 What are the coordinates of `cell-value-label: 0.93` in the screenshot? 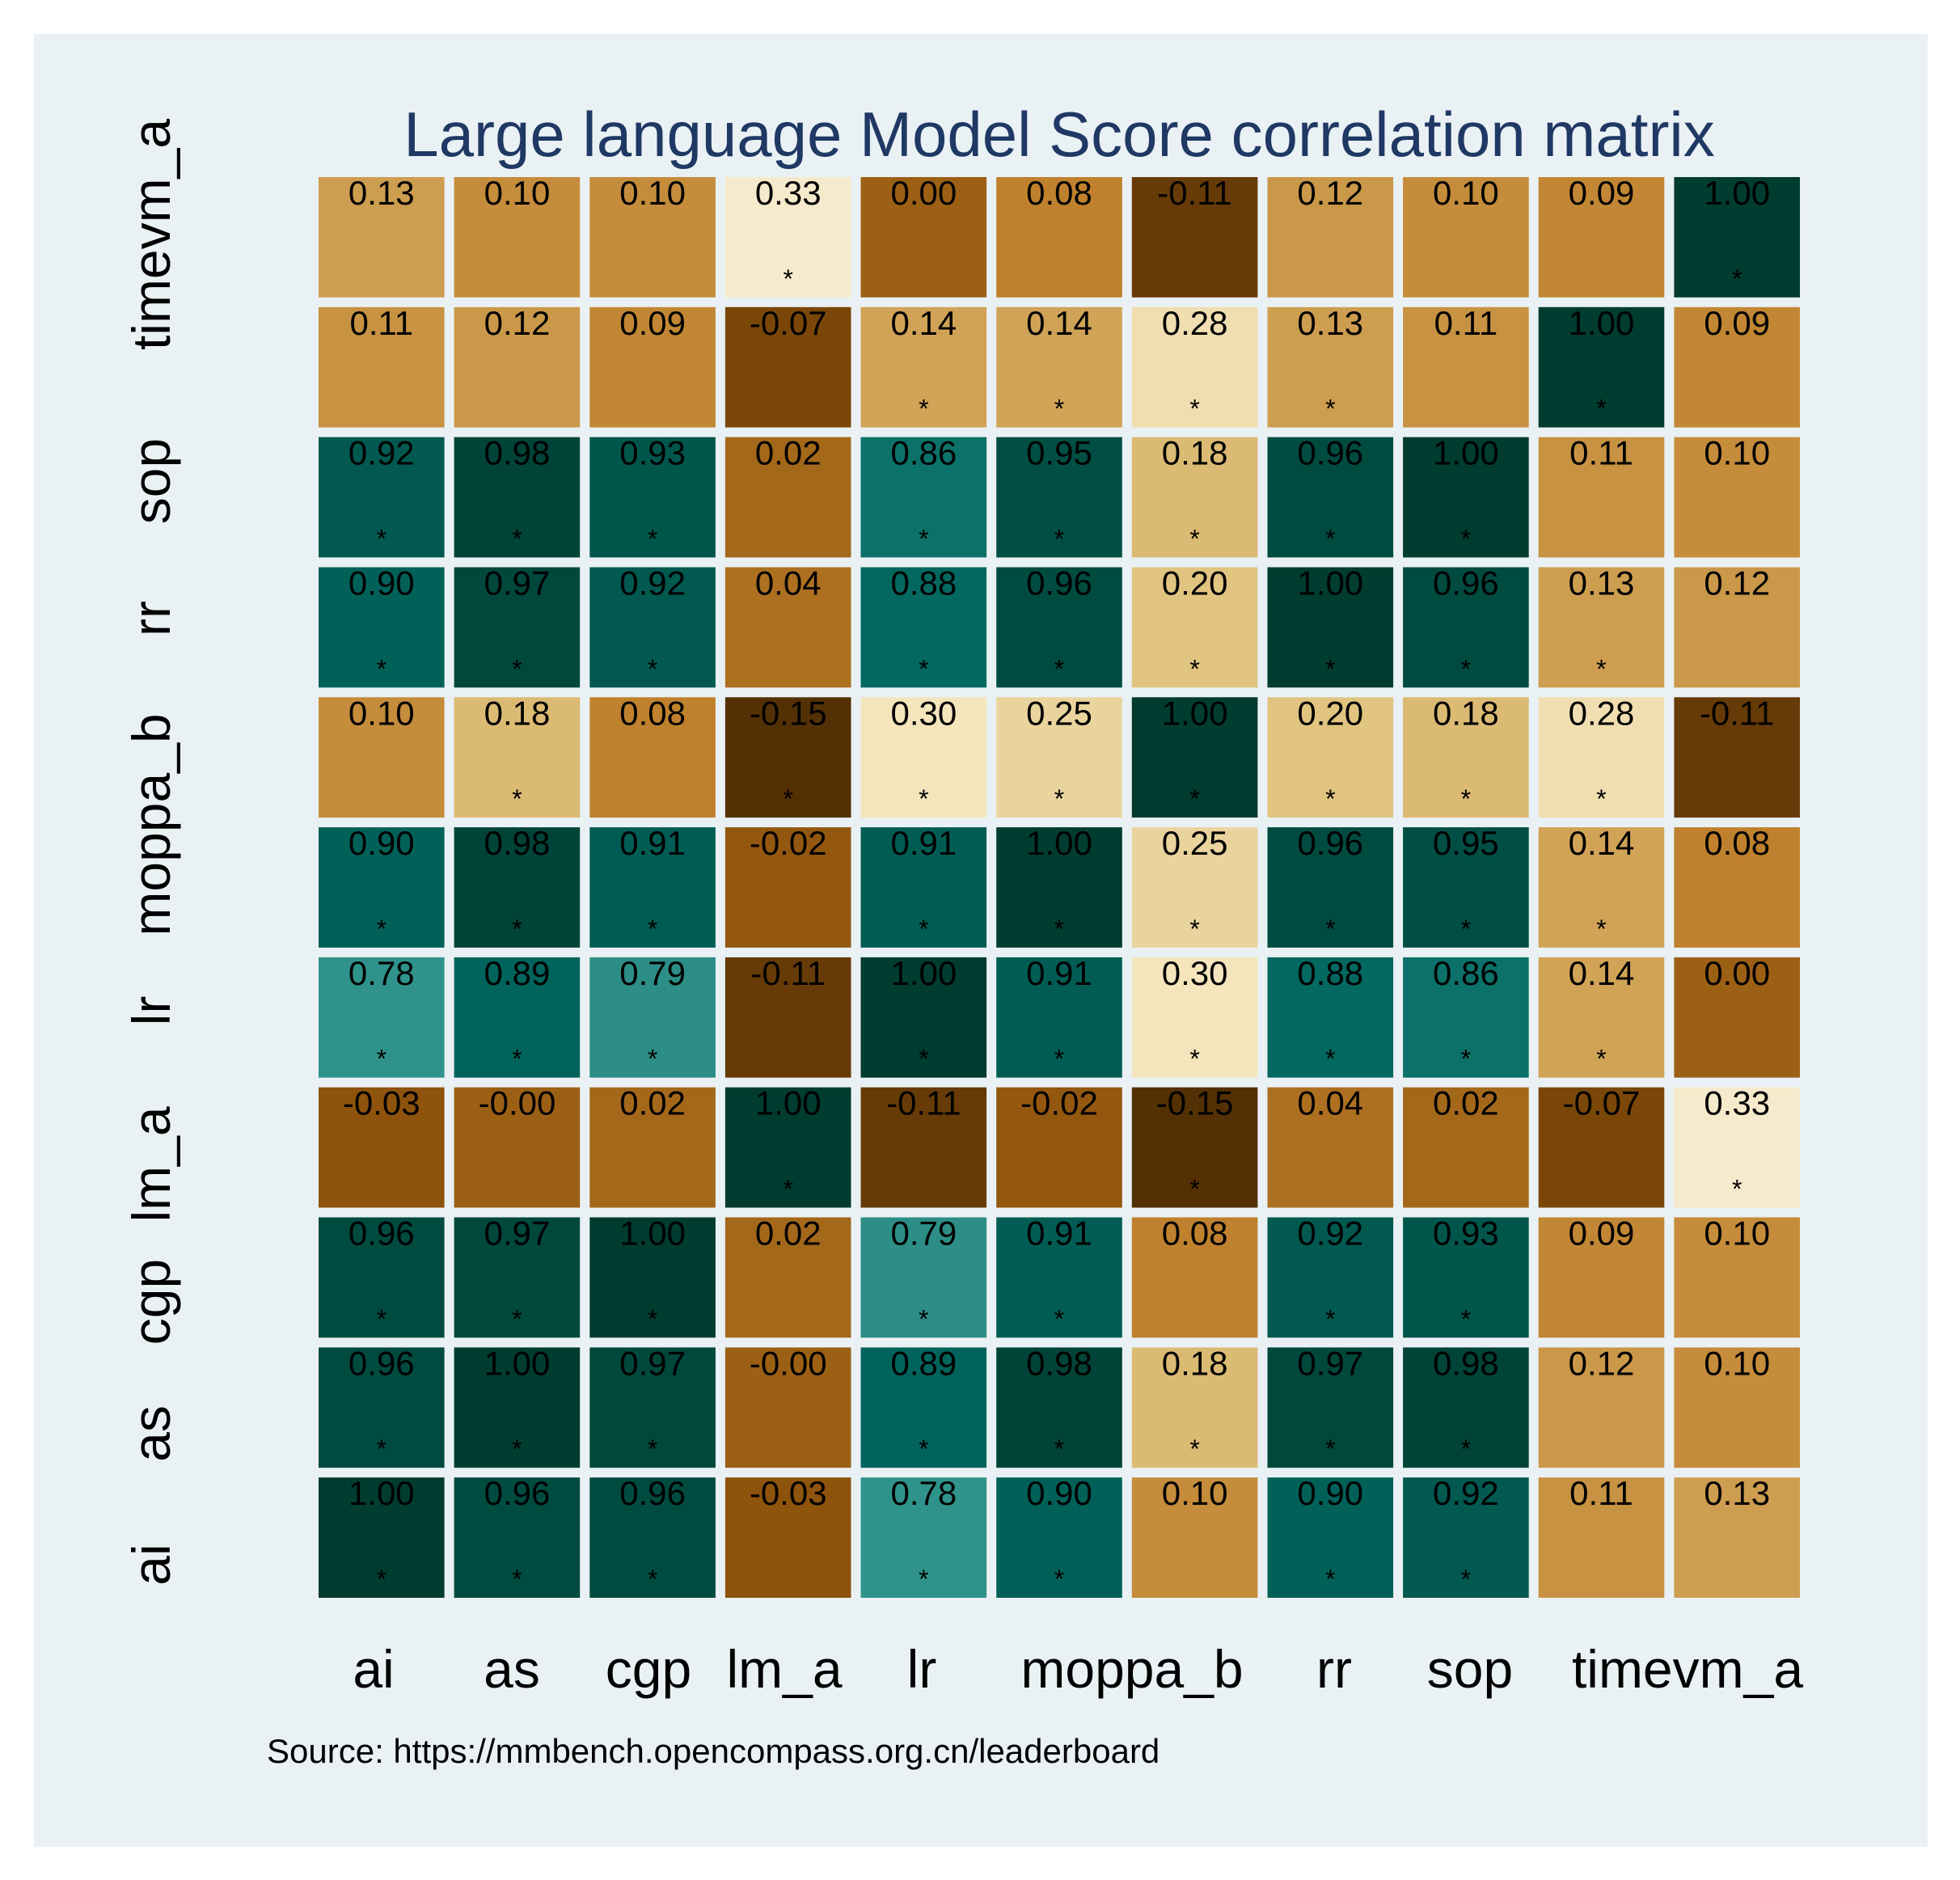 It's located at (652, 453).